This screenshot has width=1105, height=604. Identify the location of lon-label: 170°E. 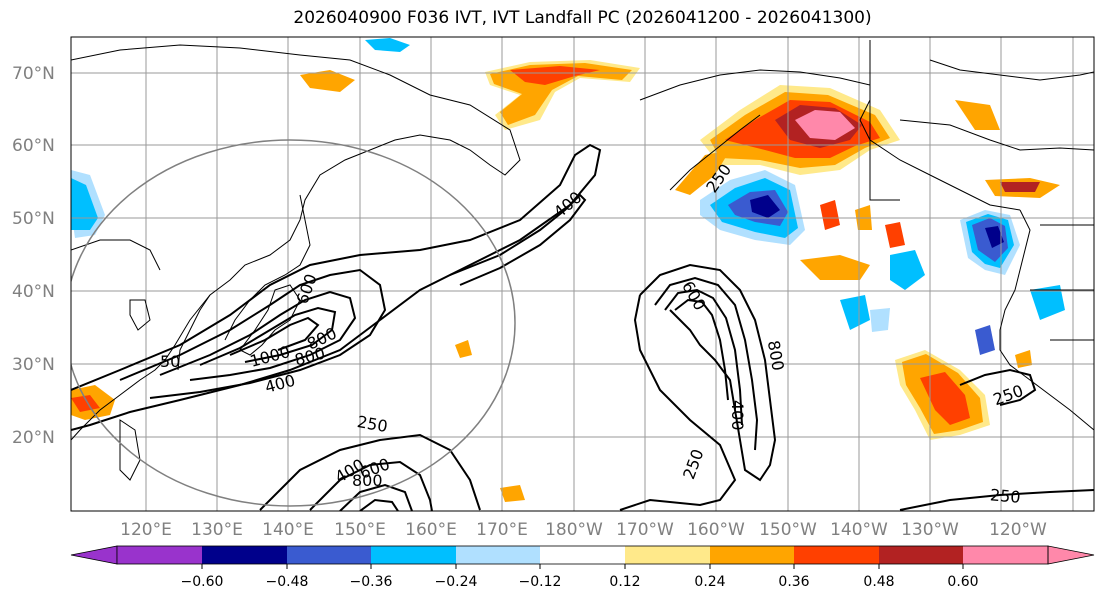
(502, 530).